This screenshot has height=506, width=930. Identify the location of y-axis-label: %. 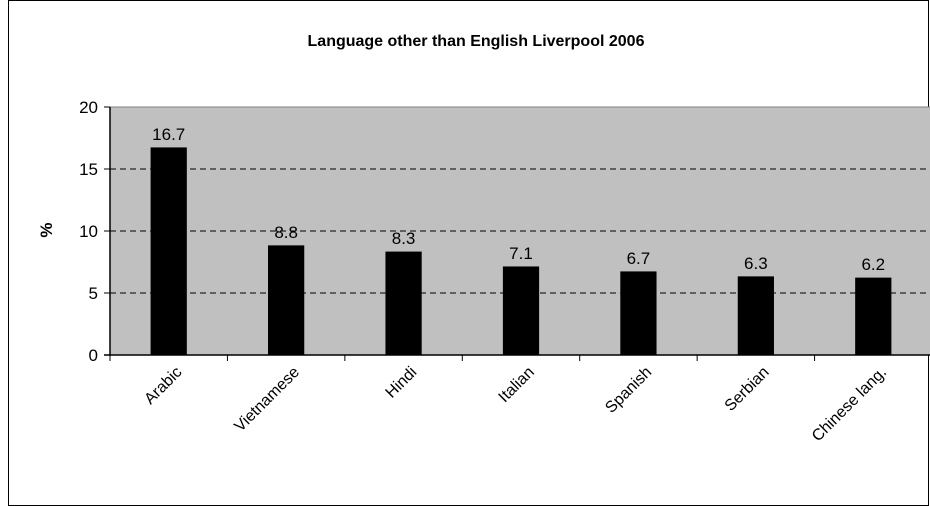
(46, 229).